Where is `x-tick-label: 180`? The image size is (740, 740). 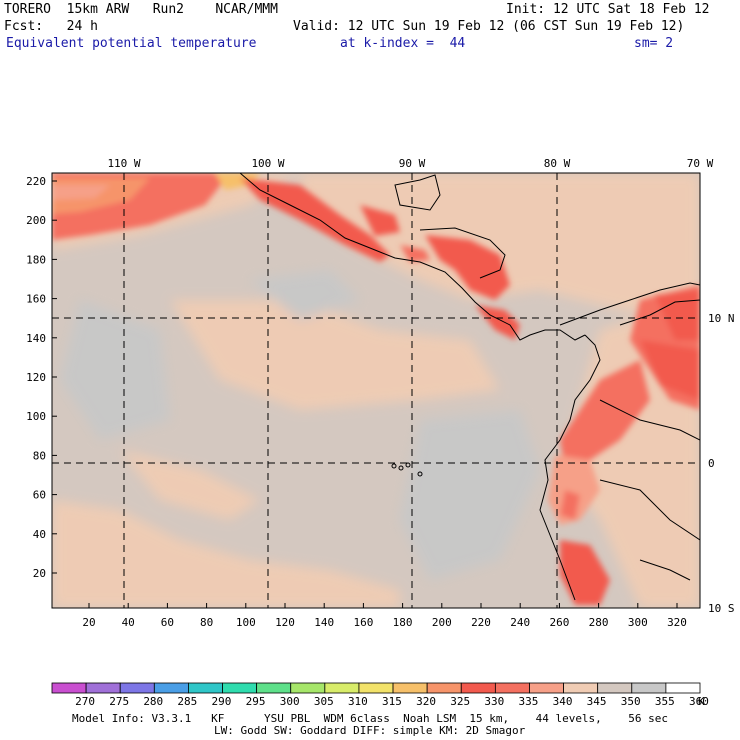 x-tick-label: 180 is located at coordinates (403, 622).